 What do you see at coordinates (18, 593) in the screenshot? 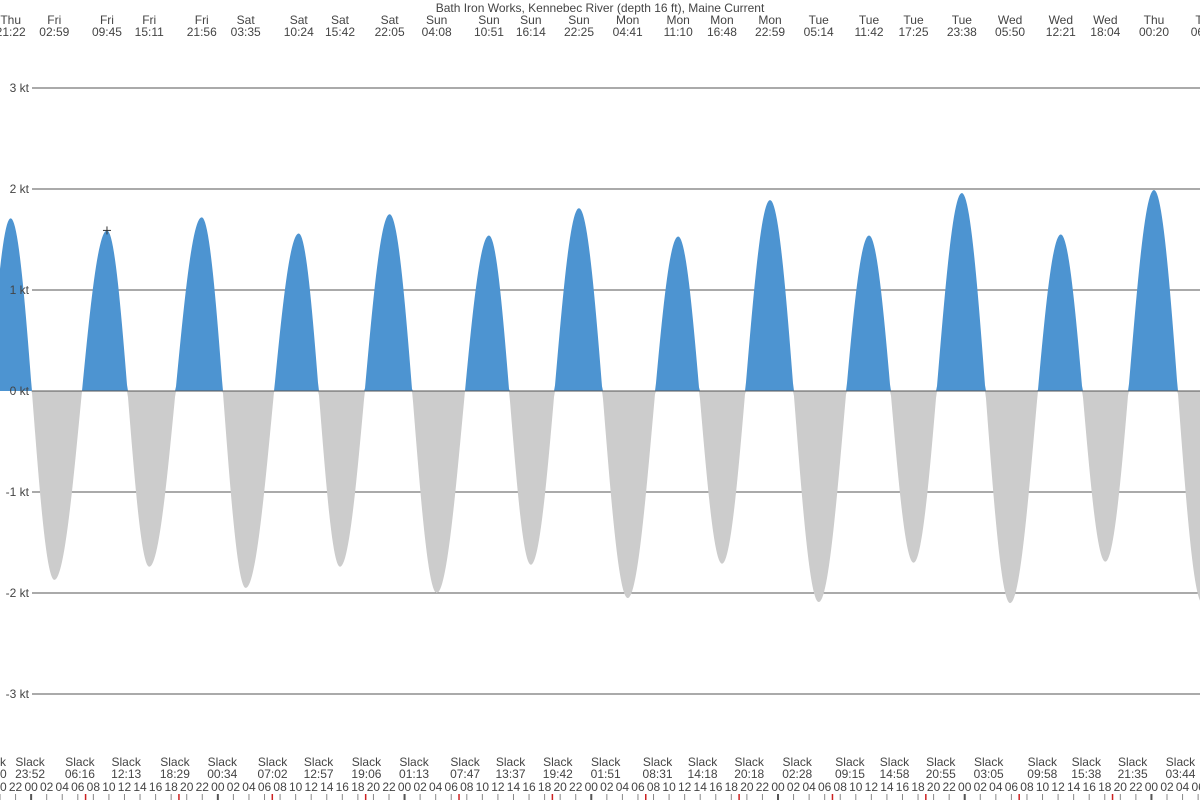
I see `y-tick-label: -2 kt` at bounding box center [18, 593].